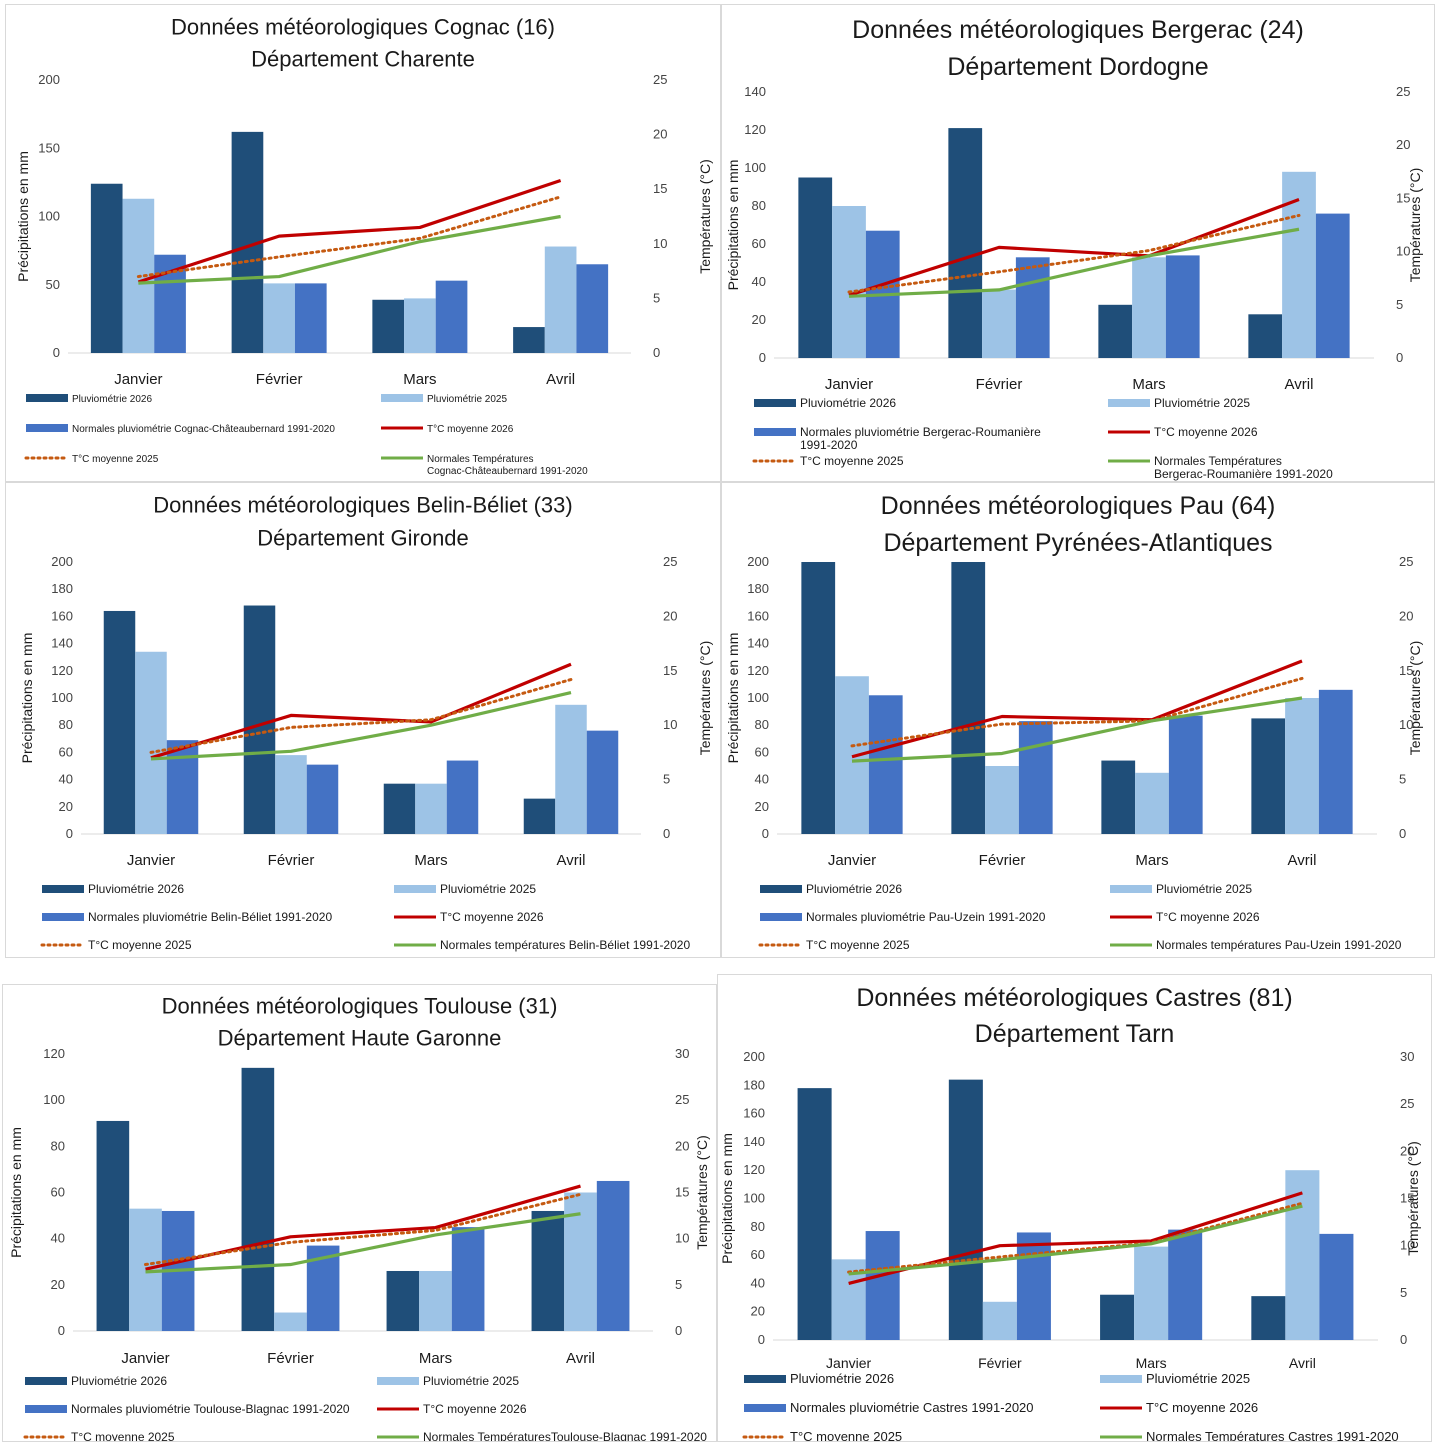  What do you see at coordinates (1074, 247) in the screenshot?
I see `series-tc-moyenne-2026-line` at bounding box center [1074, 247].